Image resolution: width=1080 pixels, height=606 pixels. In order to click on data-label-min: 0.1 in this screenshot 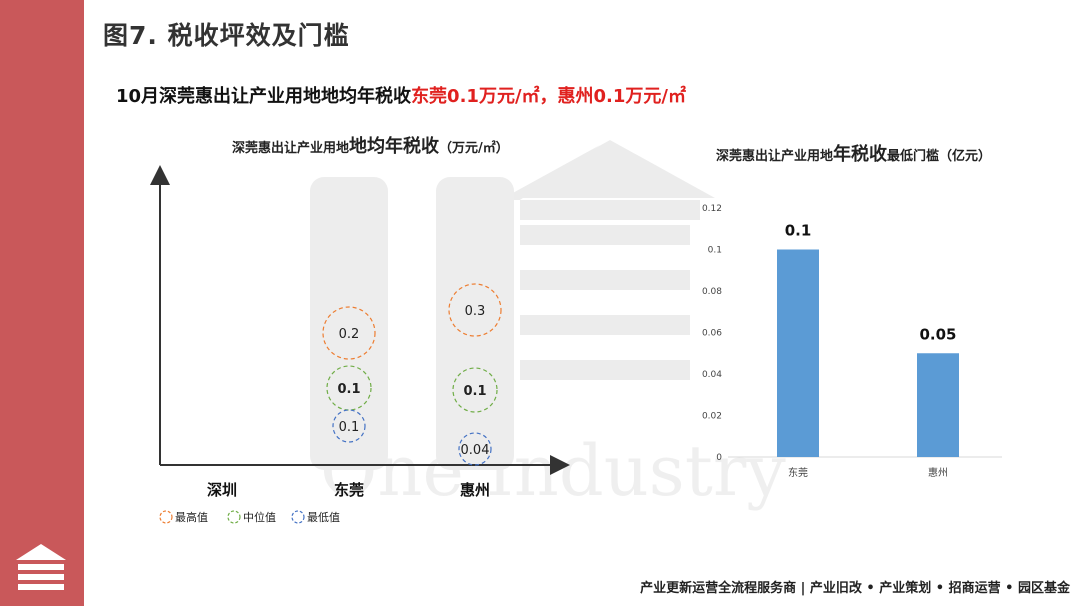, I will do `click(349, 427)`.